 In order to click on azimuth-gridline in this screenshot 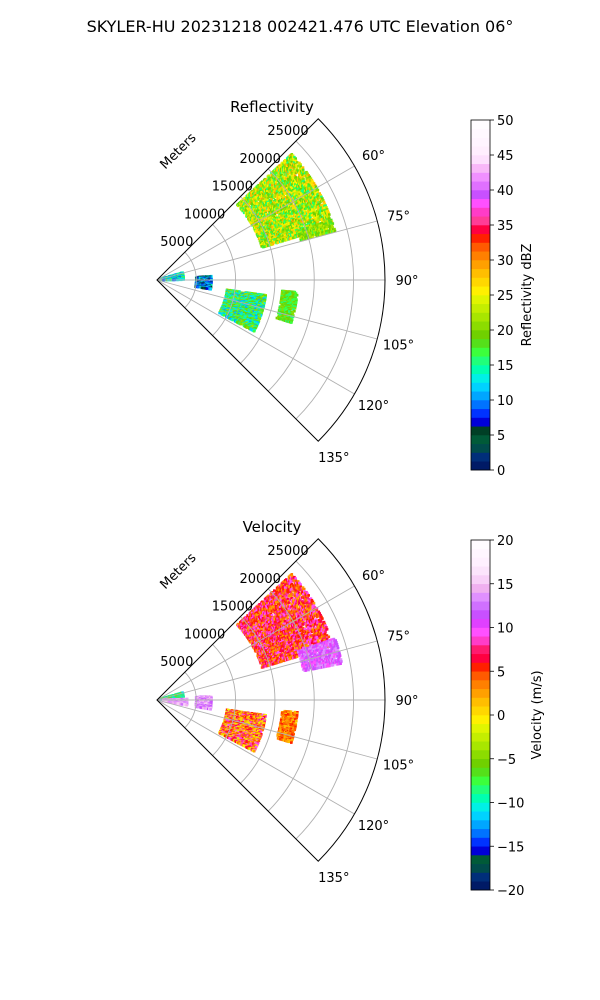, I will do `click(267, 309)`.